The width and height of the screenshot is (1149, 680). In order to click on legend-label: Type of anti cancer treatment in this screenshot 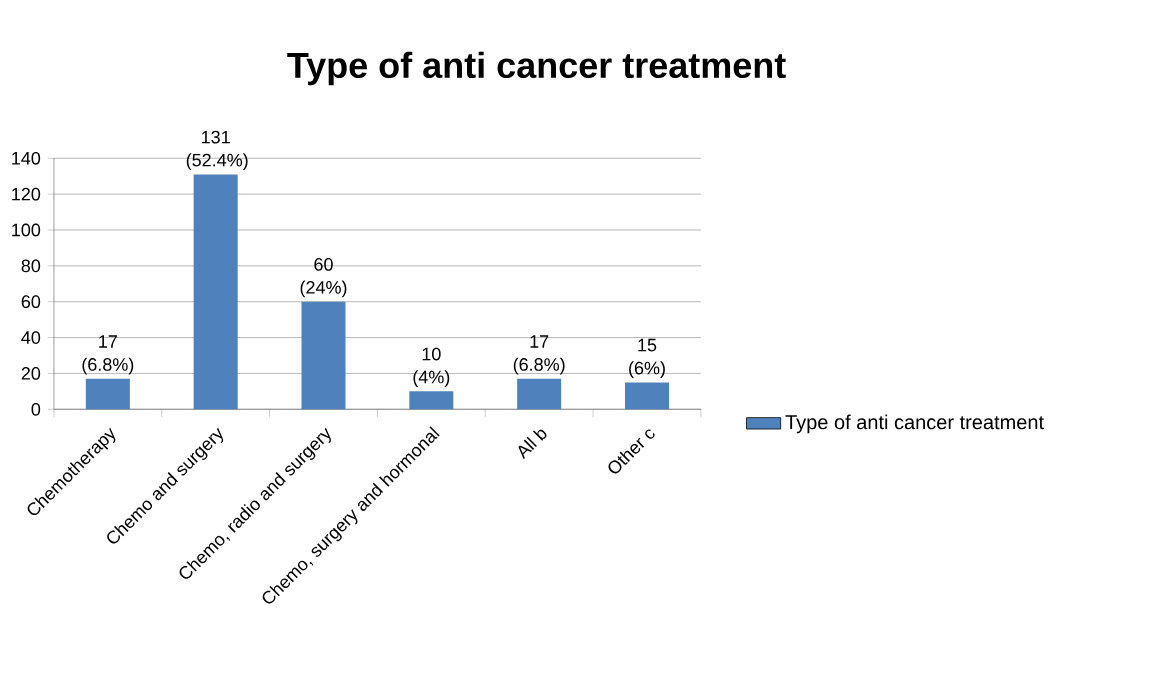, I will do `click(914, 424)`.